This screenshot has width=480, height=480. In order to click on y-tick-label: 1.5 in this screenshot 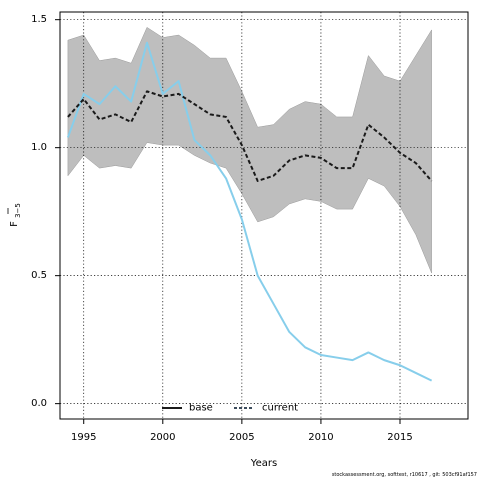, I will do `click(39, 19)`.